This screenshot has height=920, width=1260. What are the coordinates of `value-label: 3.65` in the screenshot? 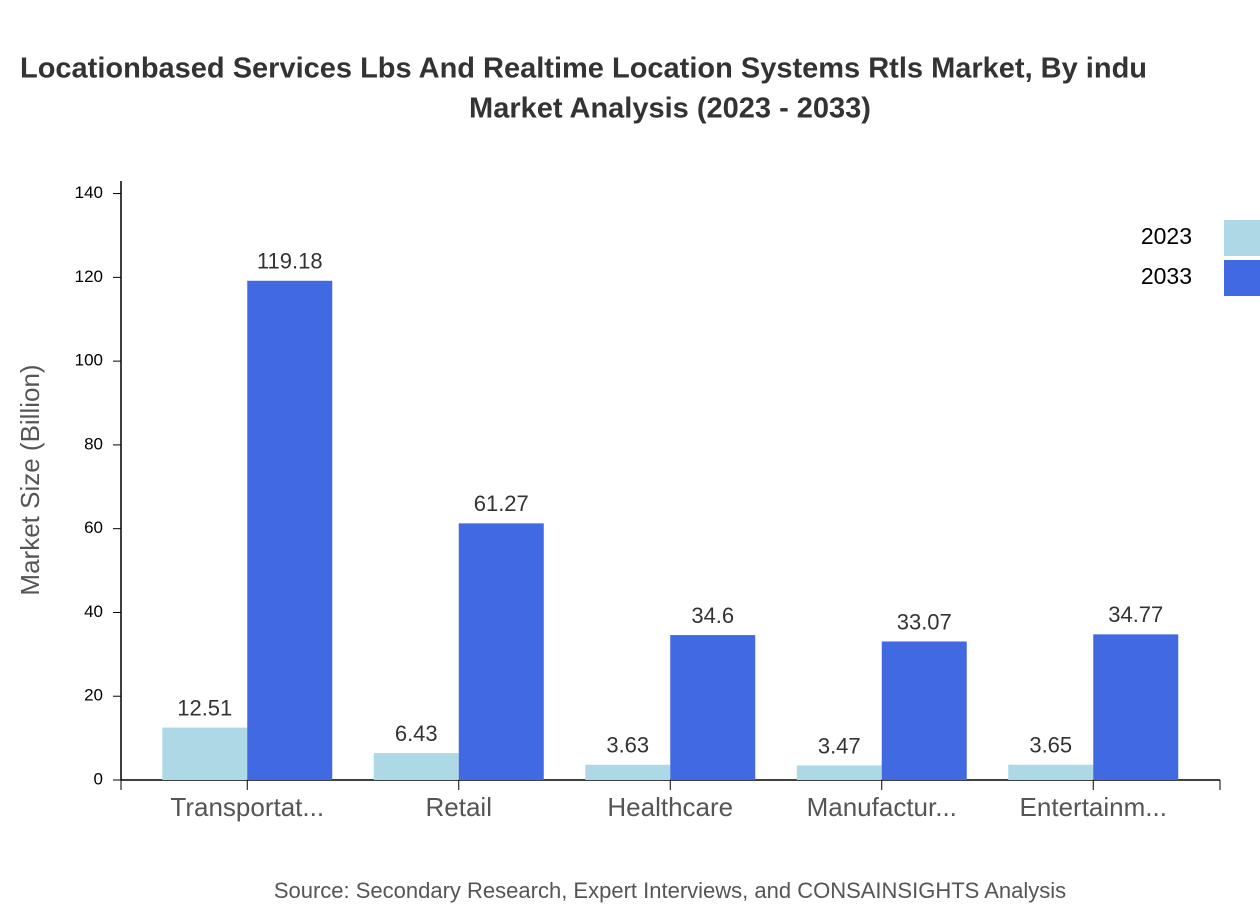 It's located at (1050, 745).